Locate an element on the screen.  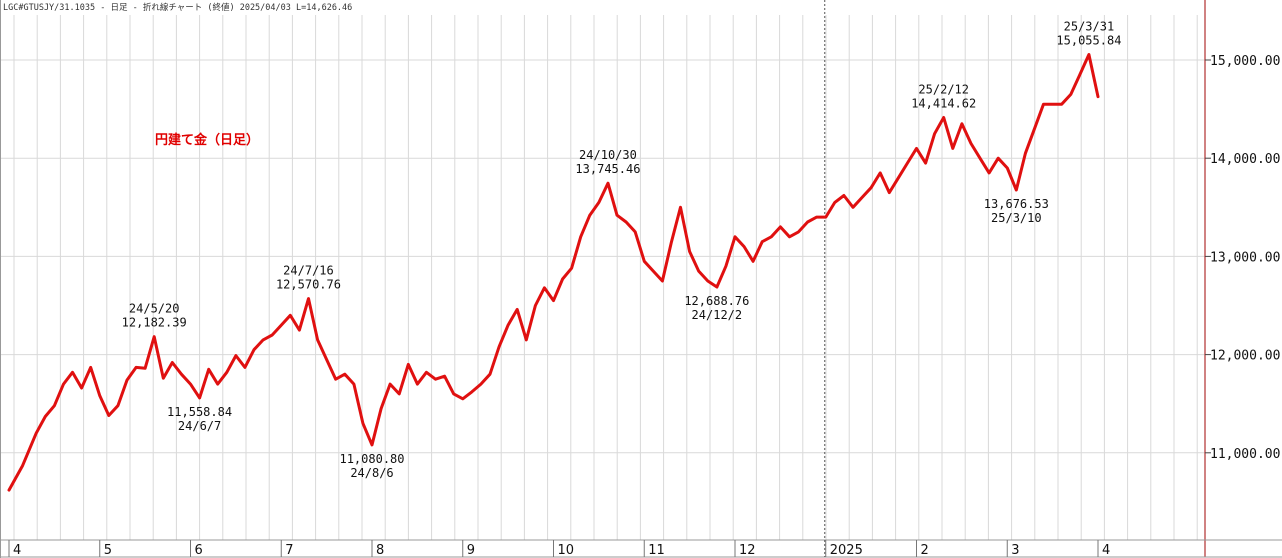
annotation-label: 15,055.84 is located at coordinates (1088, 41).